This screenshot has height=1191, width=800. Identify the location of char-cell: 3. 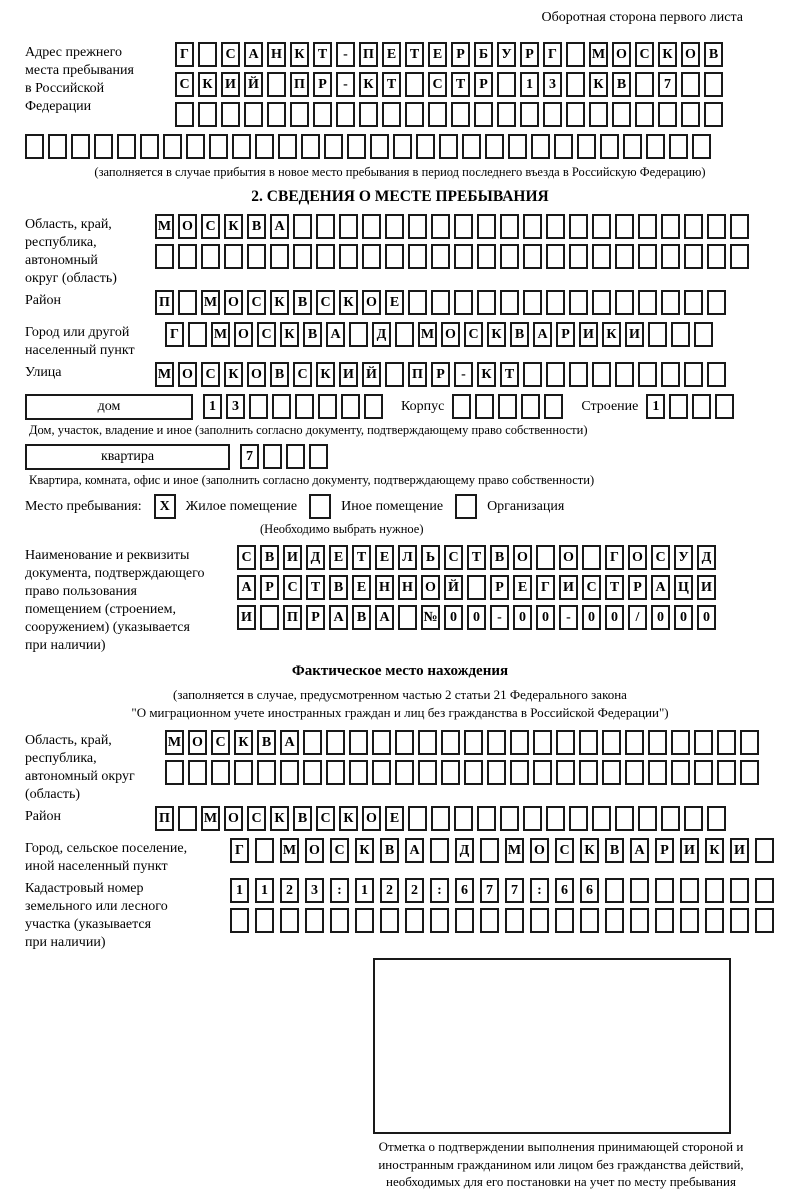
(552, 84).